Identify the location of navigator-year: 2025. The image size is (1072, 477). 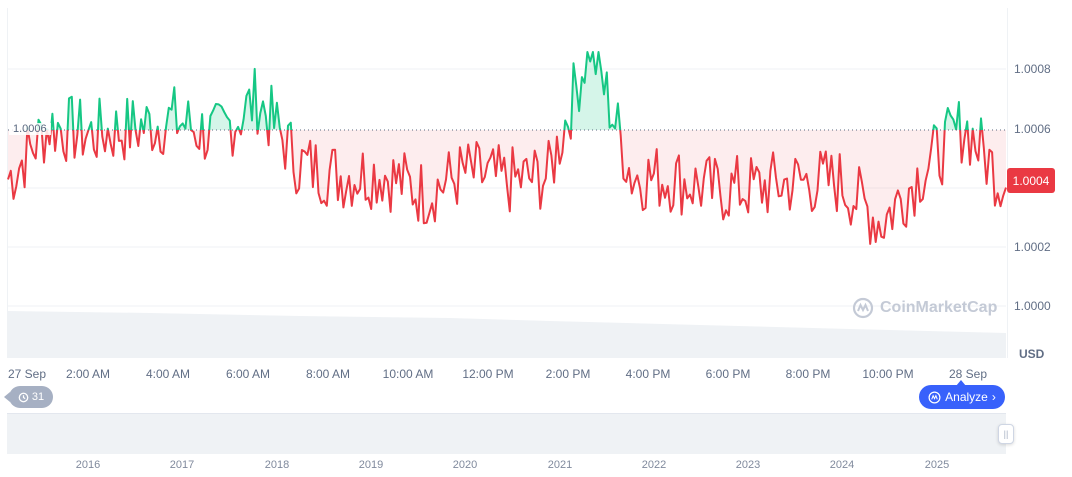
(937, 465).